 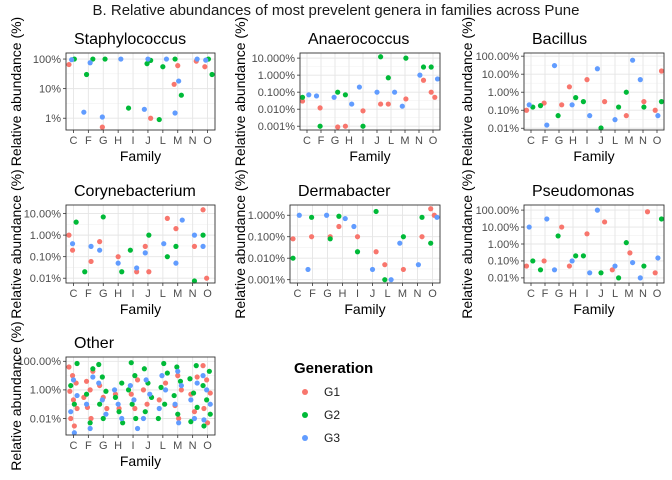 I want to click on x-tick-label: H, so click(x=573, y=294).